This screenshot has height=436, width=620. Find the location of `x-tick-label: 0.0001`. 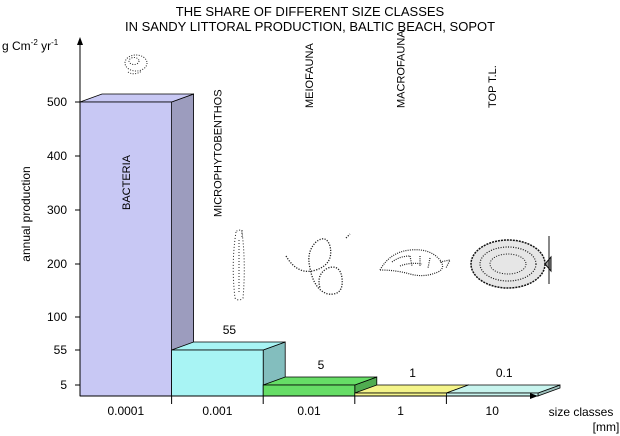

x-tick-label: 0.0001 is located at coordinates (125, 411).